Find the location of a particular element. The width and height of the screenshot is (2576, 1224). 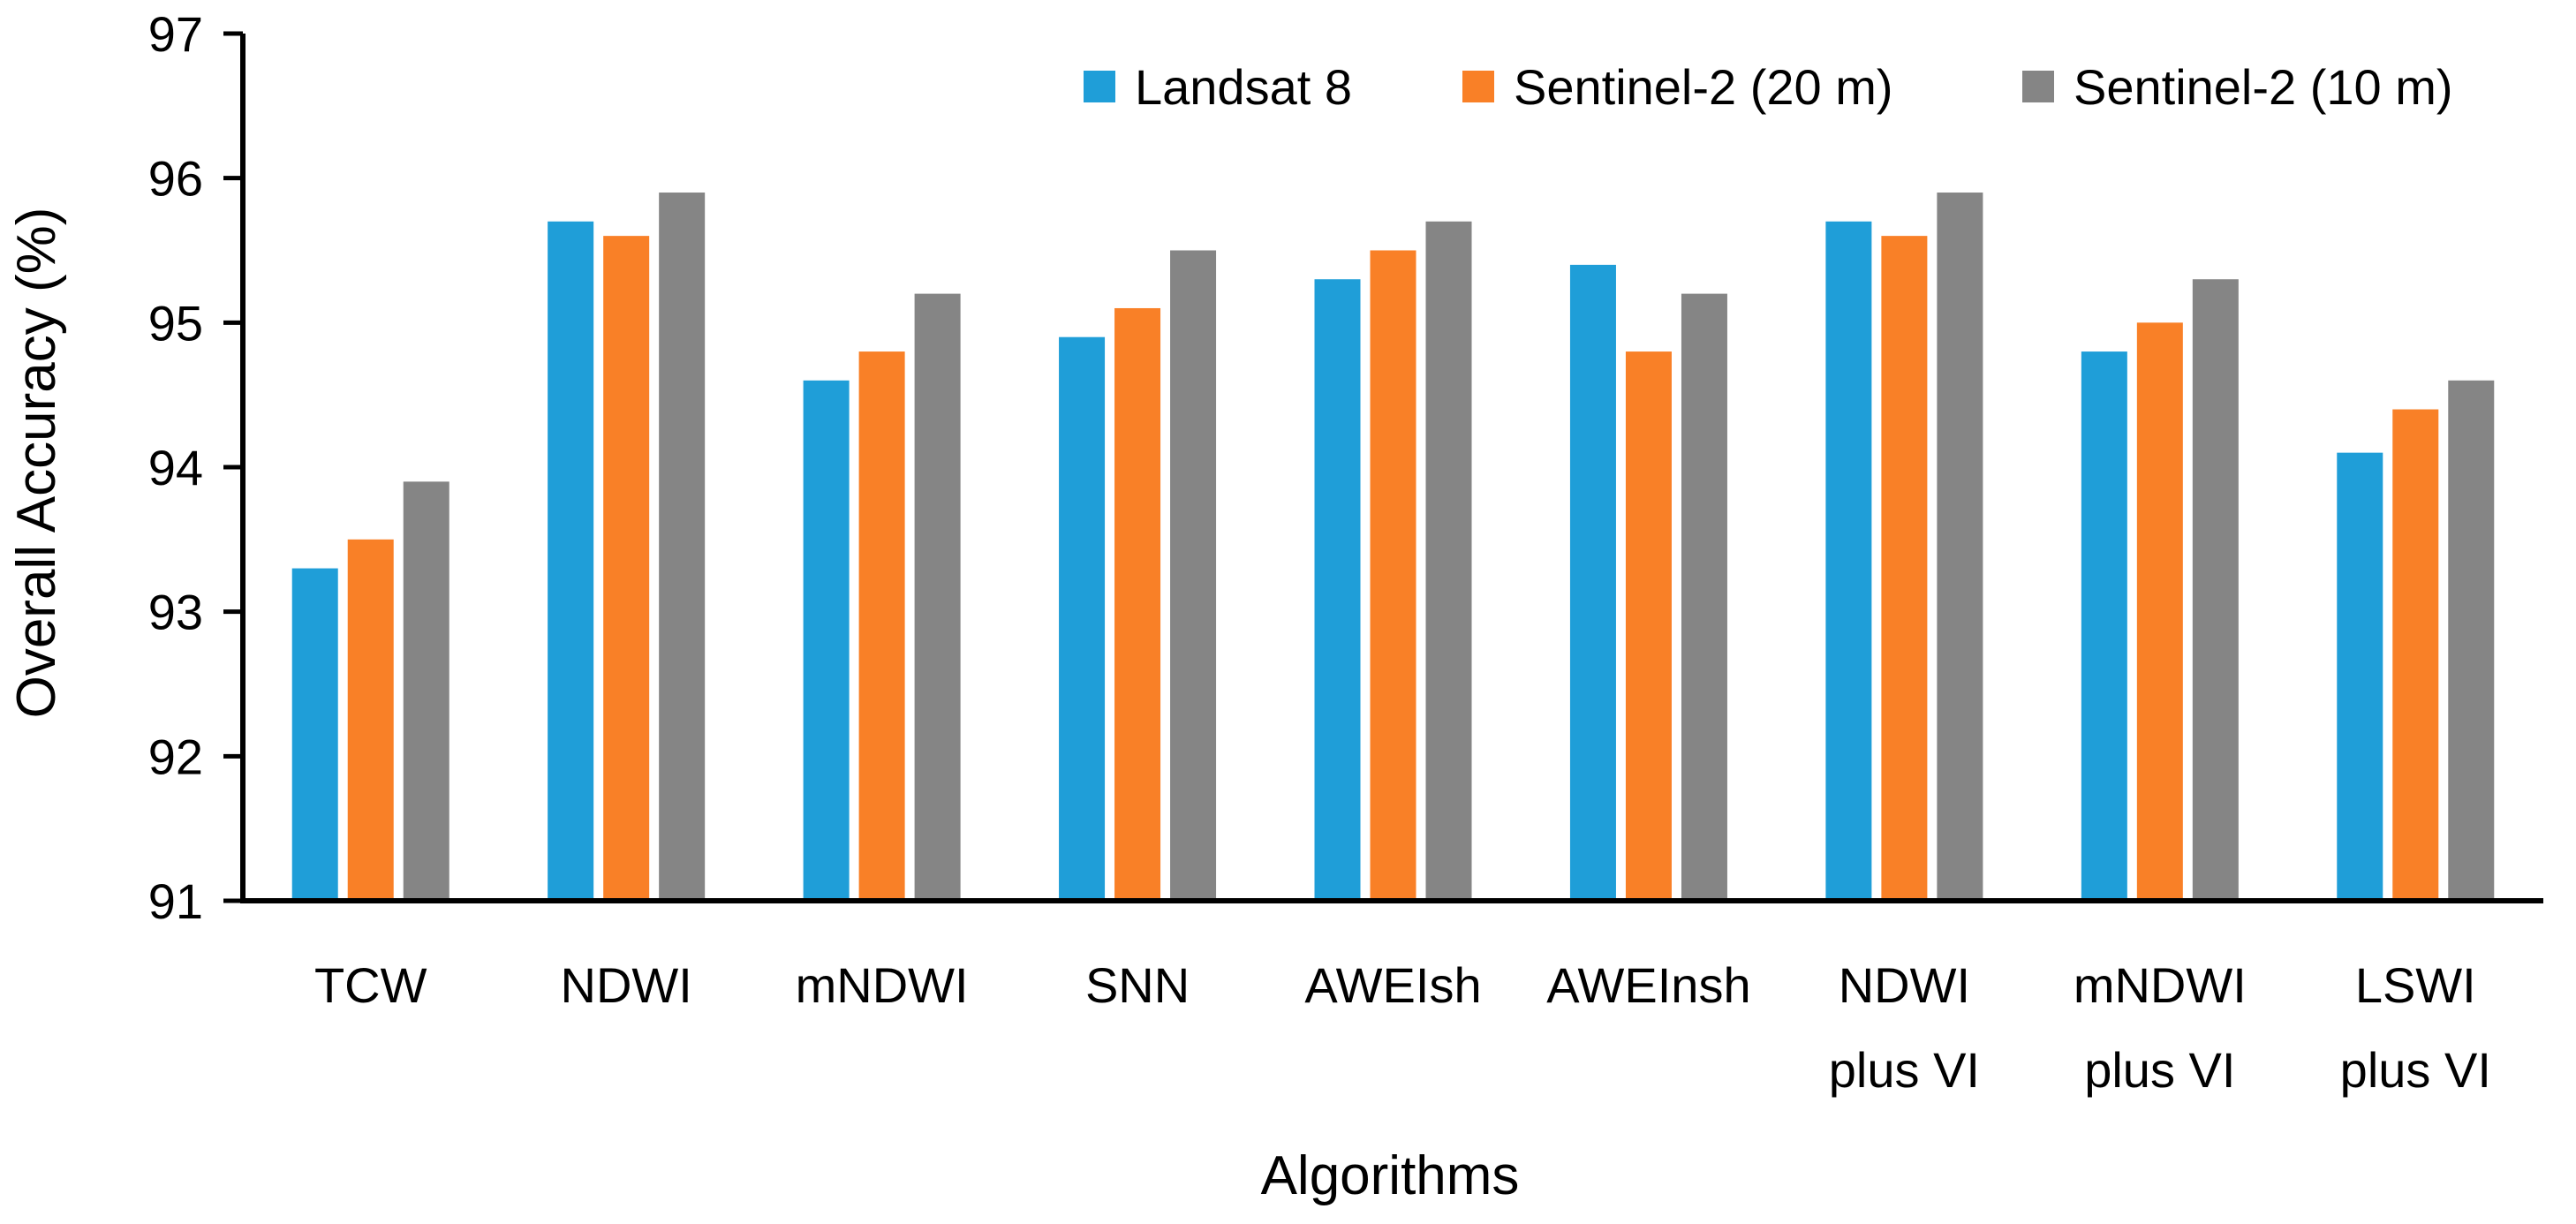

y-tick-label: 97 is located at coordinates (175, 34).